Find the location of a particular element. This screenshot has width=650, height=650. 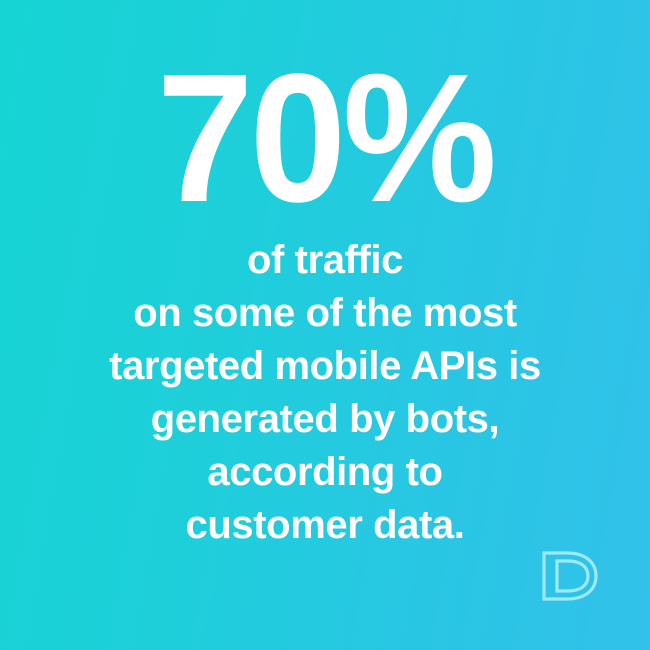

brand-d-logo-icon is located at coordinates (571, 576).